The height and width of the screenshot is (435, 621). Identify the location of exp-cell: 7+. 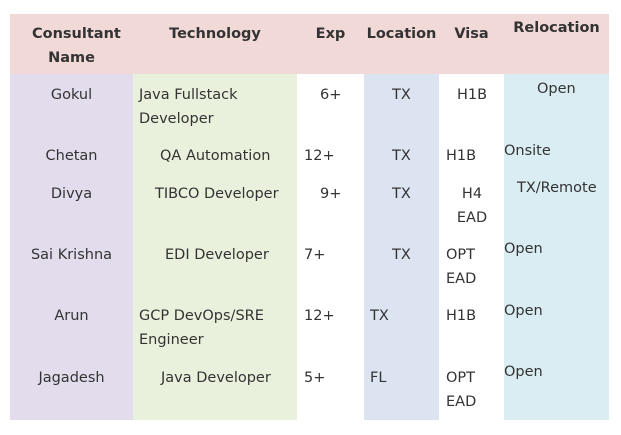
(315, 255).